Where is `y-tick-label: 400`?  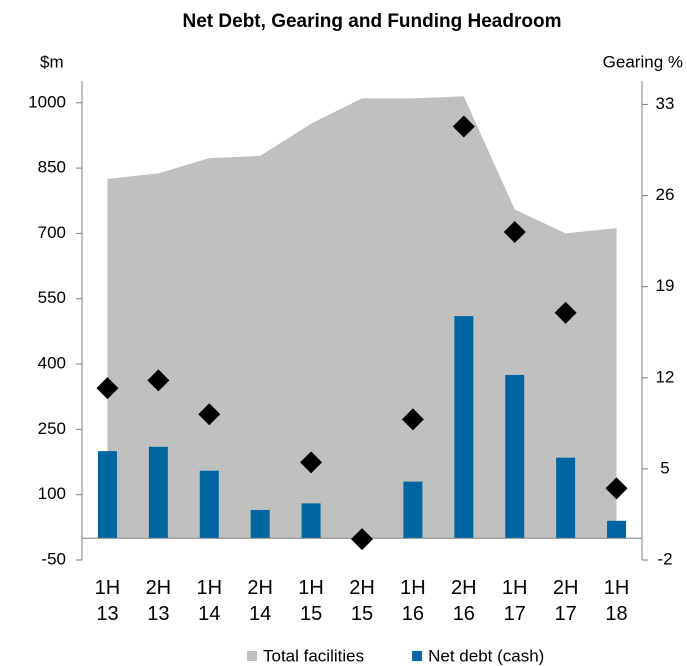
y-tick-label: 400 is located at coordinates (52, 363).